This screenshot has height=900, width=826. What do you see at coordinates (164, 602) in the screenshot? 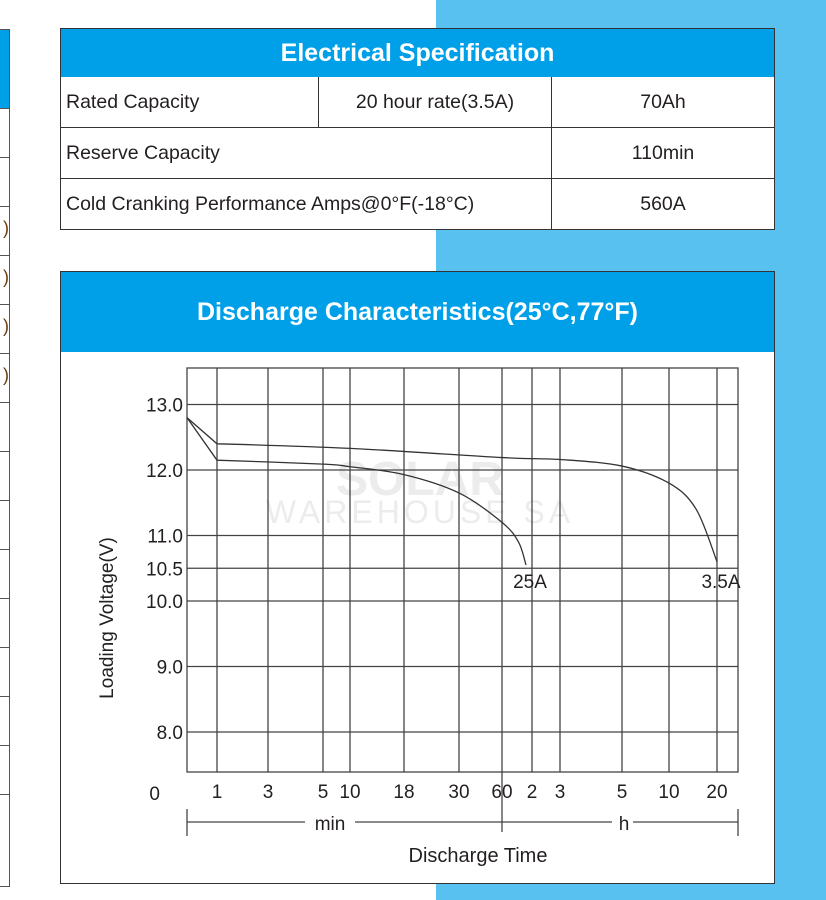
I see `y-tick-label: 10.0` at bounding box center [164, 602].